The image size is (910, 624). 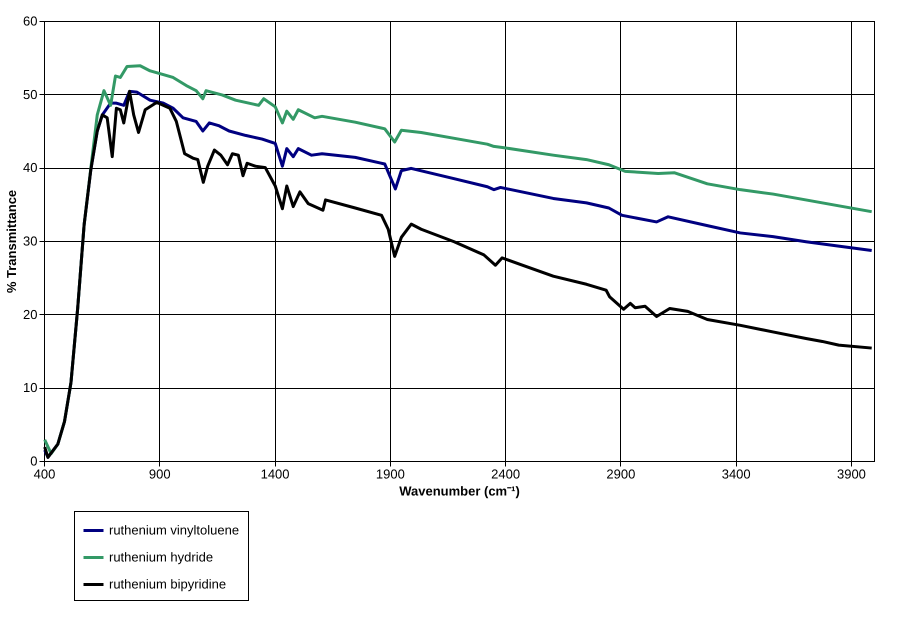 I want to click on y-tick-label: 50, so click(x=30, y=94).